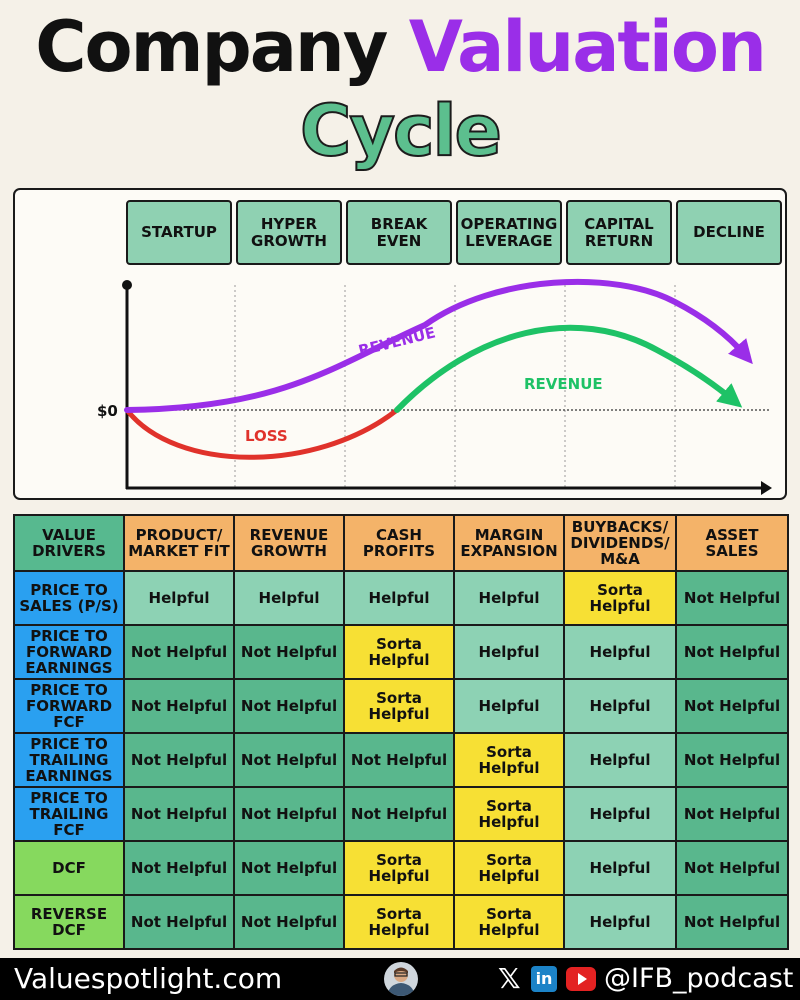  I want to click on podcast-handle: @IFB_podcast, so click(699, 978).